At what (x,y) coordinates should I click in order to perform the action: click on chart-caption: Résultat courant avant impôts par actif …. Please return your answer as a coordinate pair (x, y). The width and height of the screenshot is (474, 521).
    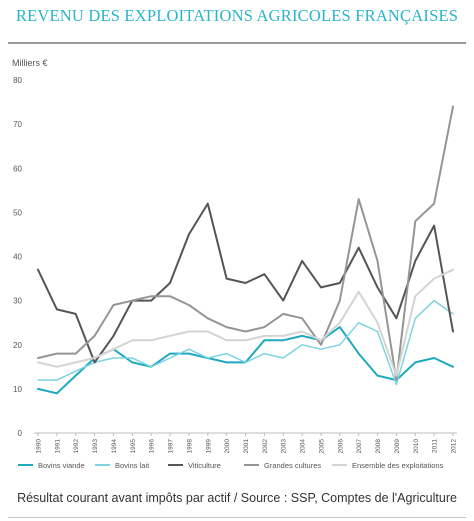
    Looking at the image, I should click on (237, 498).